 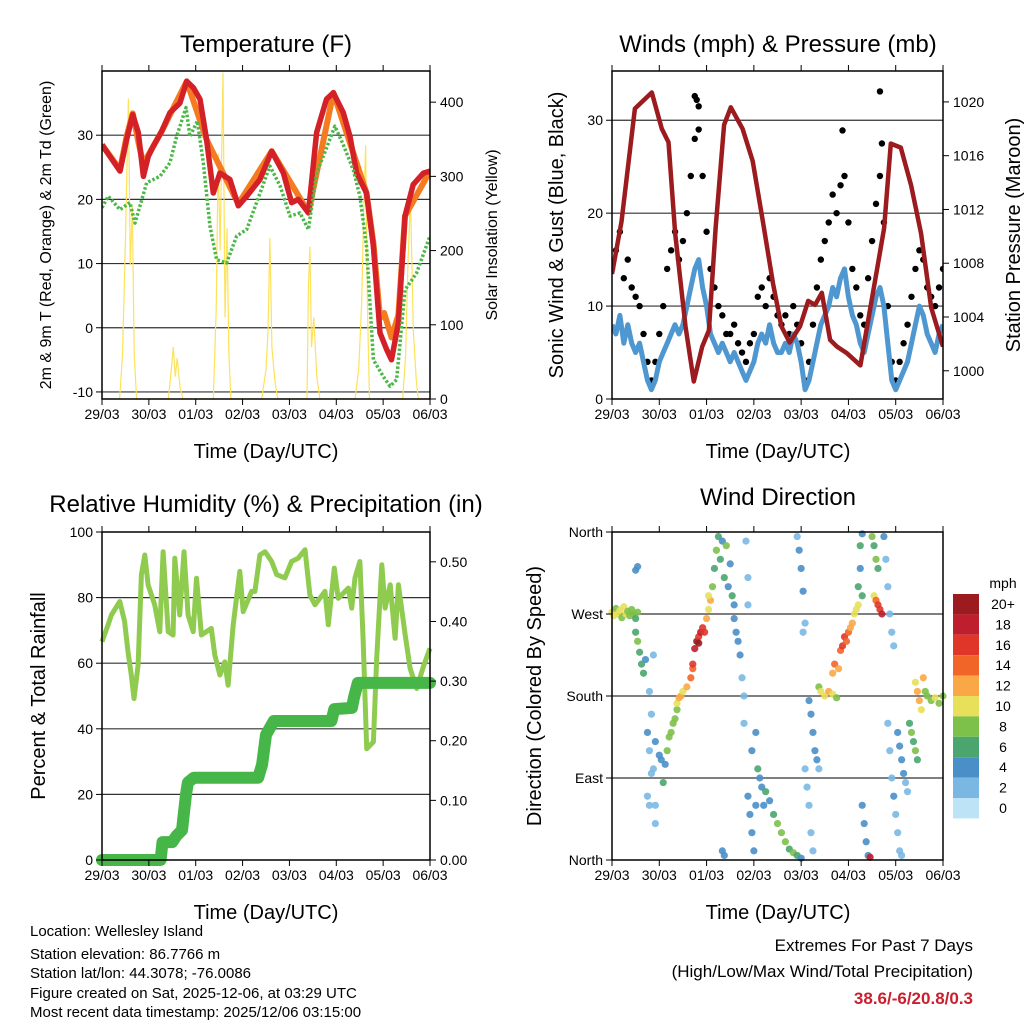 What do you see at coordinates (586, 860) in the screenshot?
I see `y-tick-label: North` at bounding box center [586, 860].